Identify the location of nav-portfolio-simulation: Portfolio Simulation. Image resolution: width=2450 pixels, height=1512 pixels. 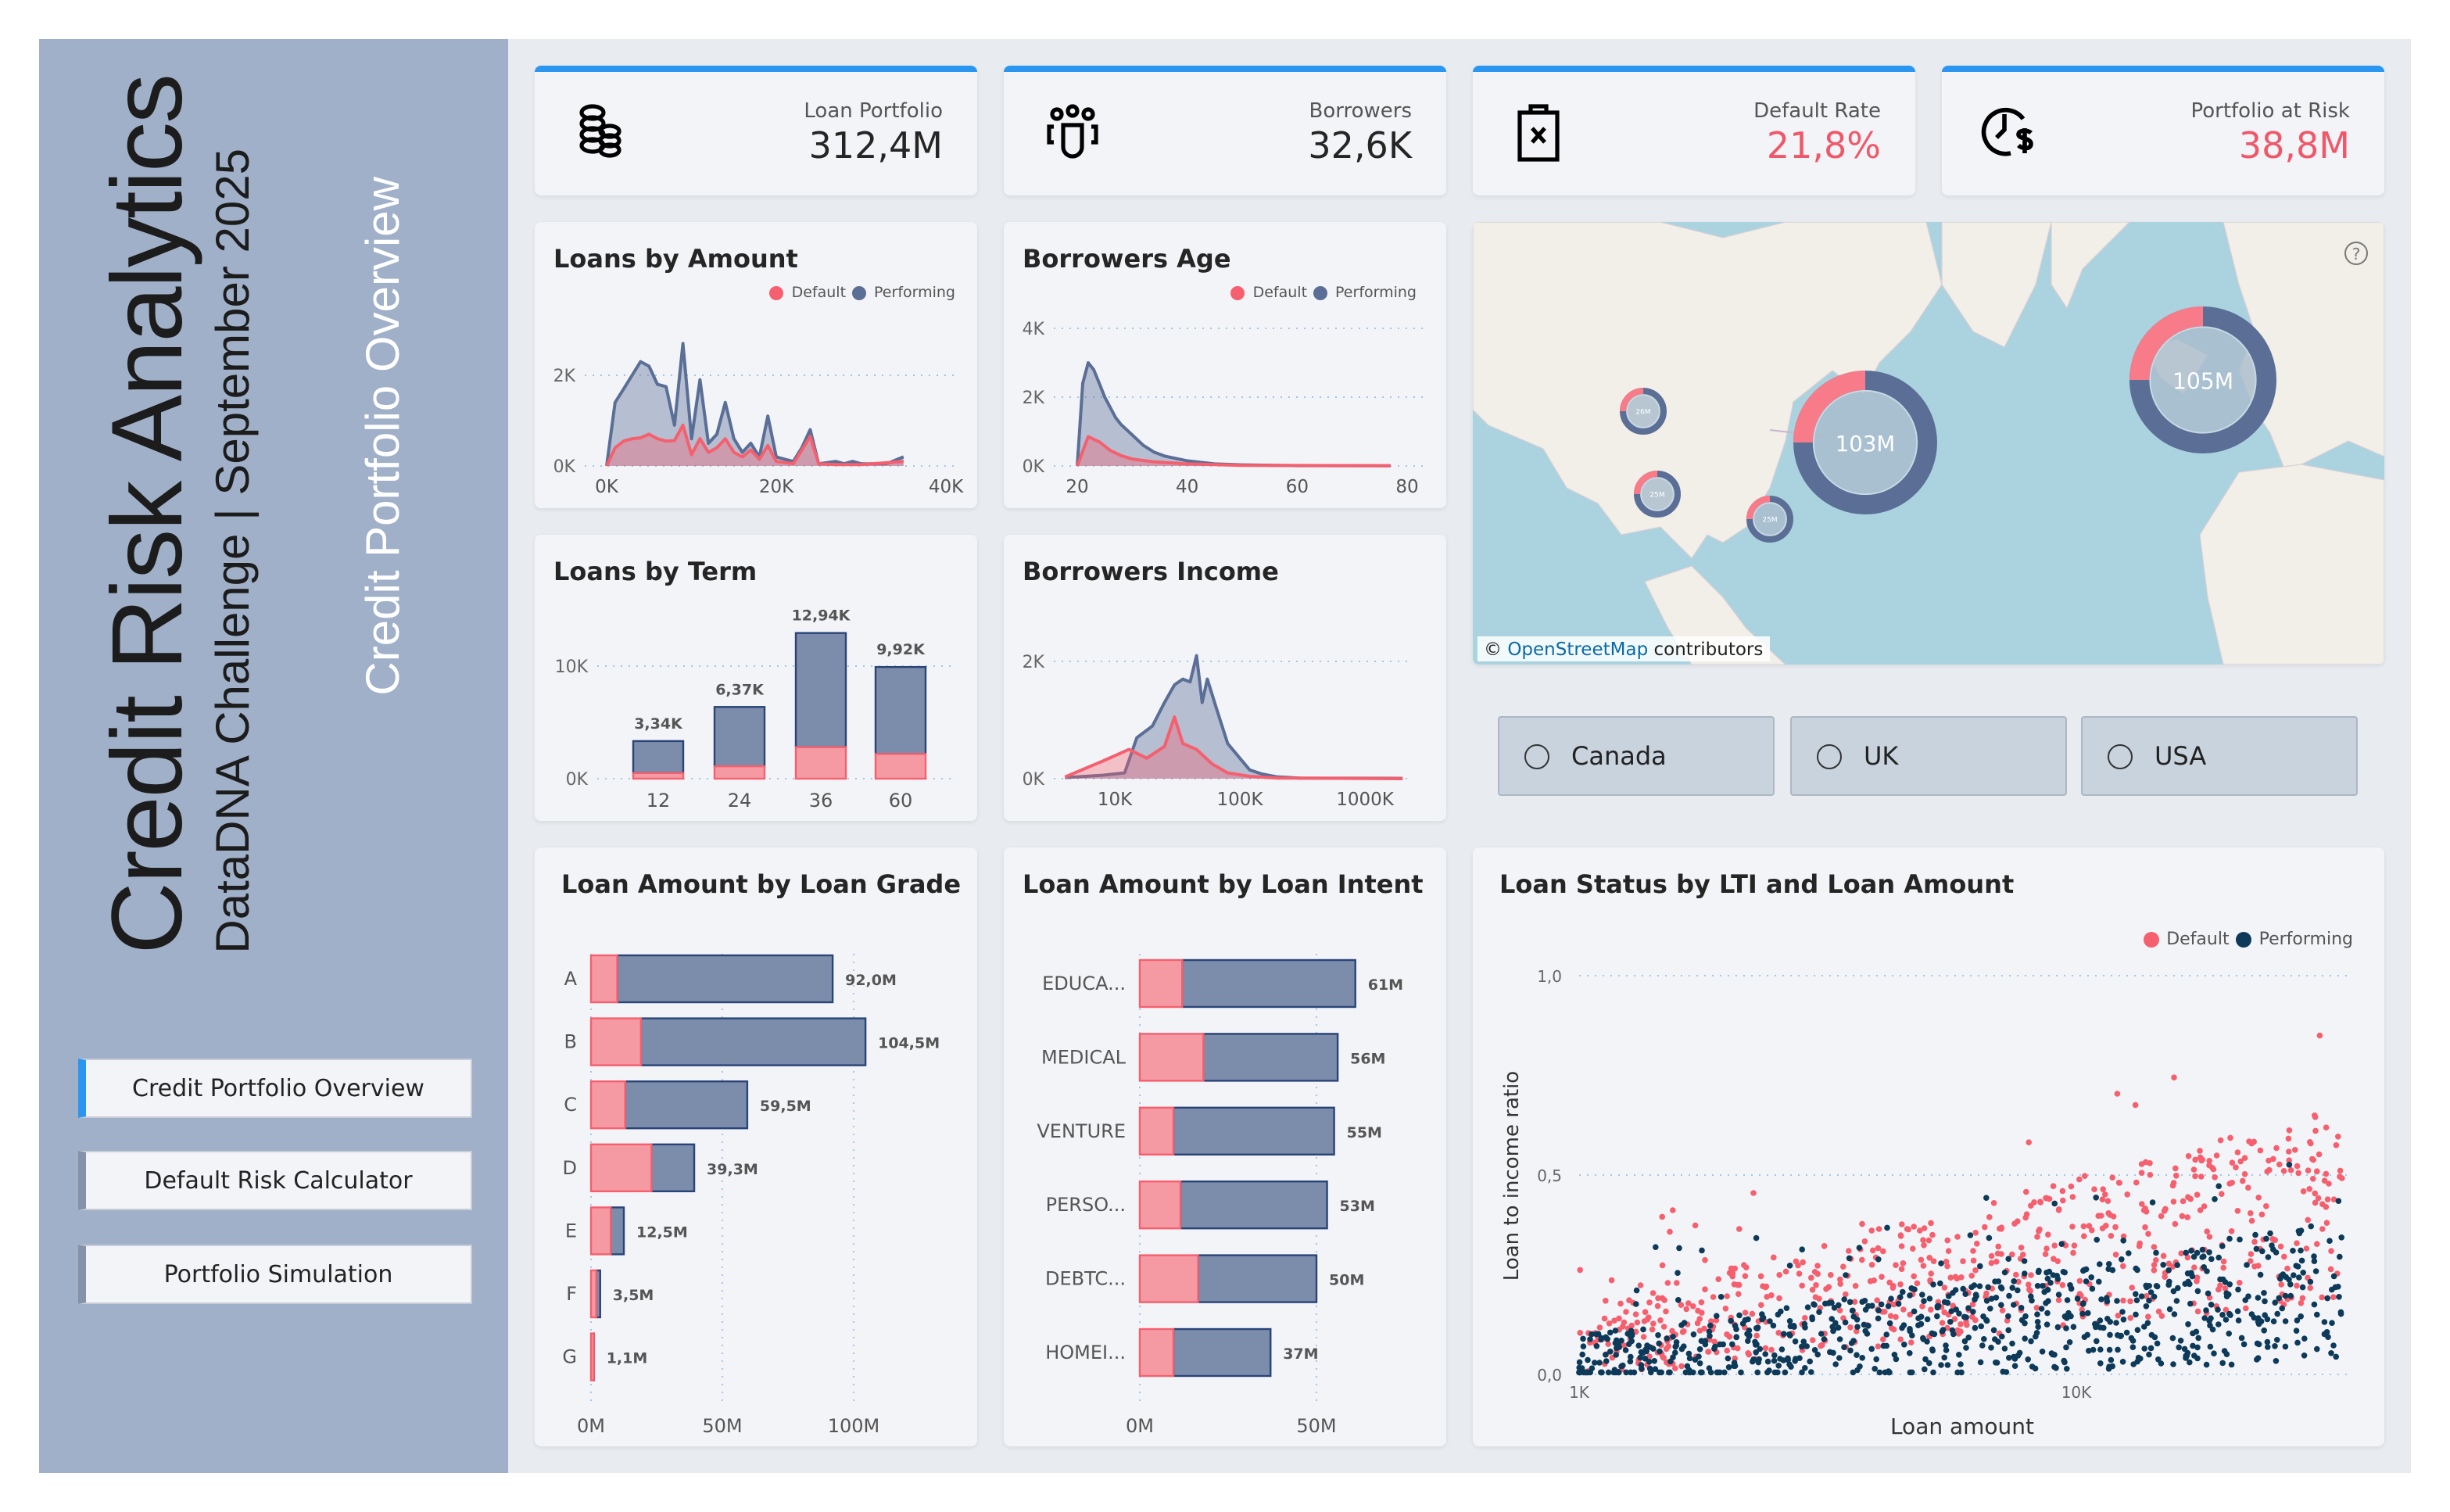
(275, 1275).